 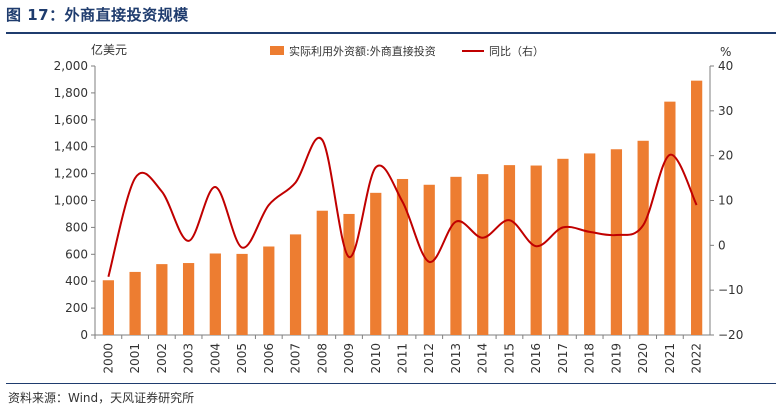 What do you see at coordinates (135, 358) in the screenshot?
I see `x-tick-label: 2001` at bounding box center [135, 358].